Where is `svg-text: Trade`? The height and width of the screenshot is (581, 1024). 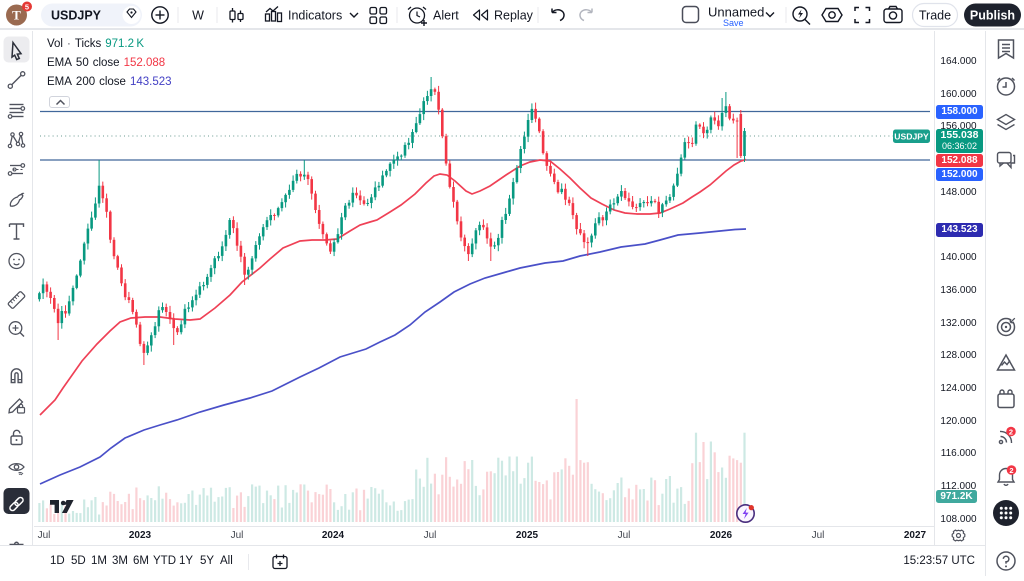
svg-text: Trade is located at coordinates (935, 16).